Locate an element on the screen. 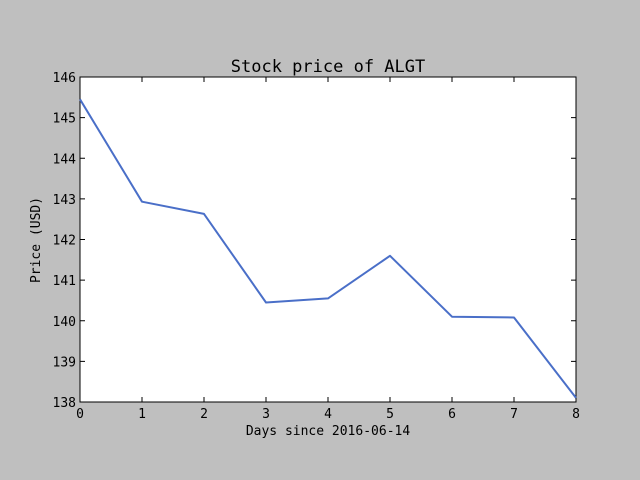 This screenshot has width=640, height=480. y-tick-label: 145 is located at coordinates (64, 119).